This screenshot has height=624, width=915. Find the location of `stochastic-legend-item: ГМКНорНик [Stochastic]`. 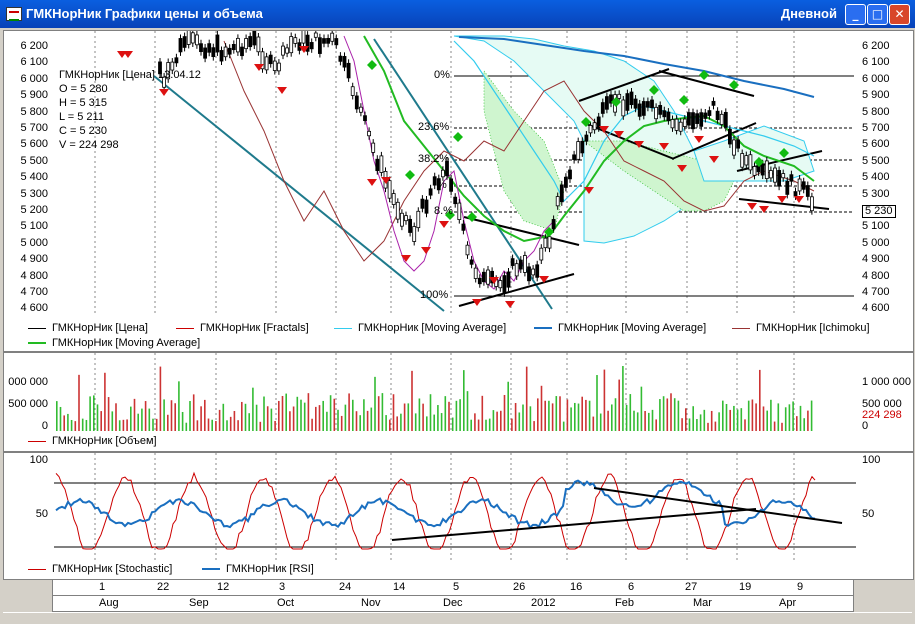

stochastic-legend-item: ГМКНорНик [Stochastic] is located at coordinates (100, 569).